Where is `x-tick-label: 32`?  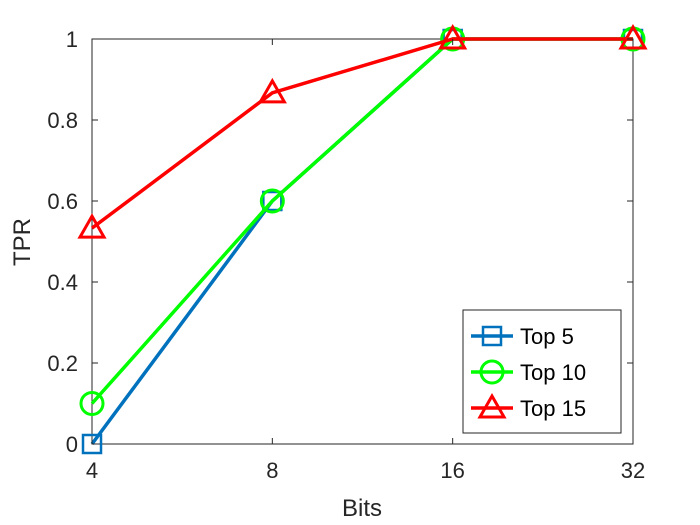
x-tick-label: 32 is located at coordinates (633, 470).